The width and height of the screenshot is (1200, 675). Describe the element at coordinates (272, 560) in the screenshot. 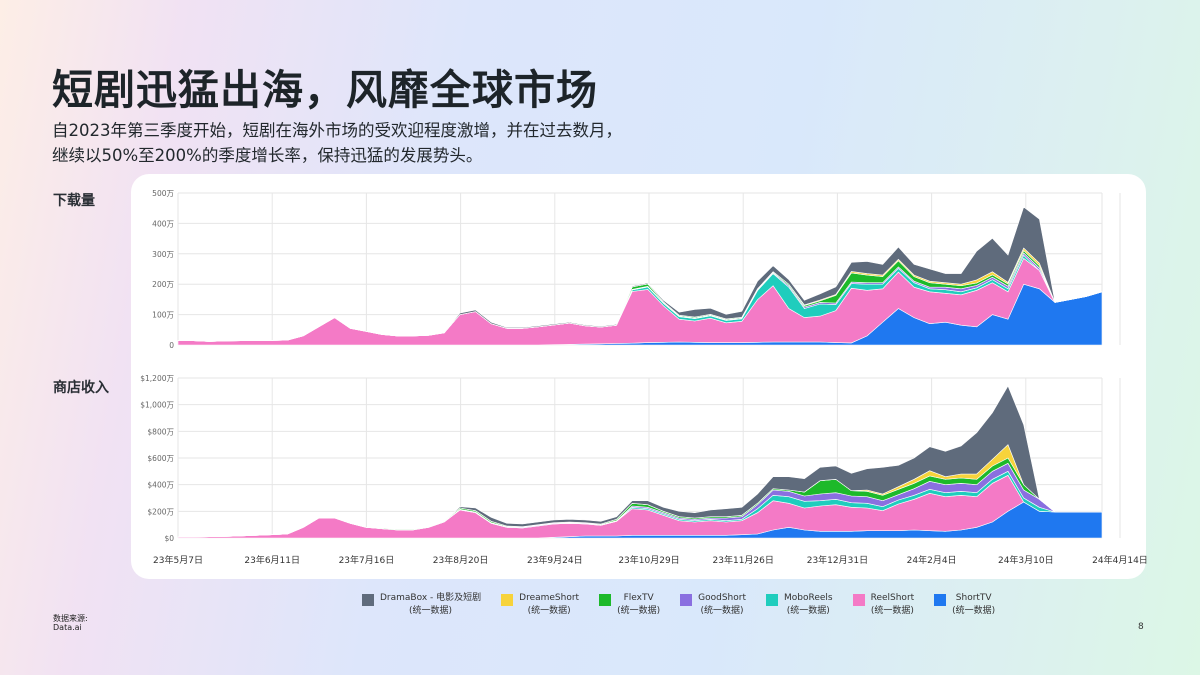

I see `svg-text: 23年6月11日` at that location.